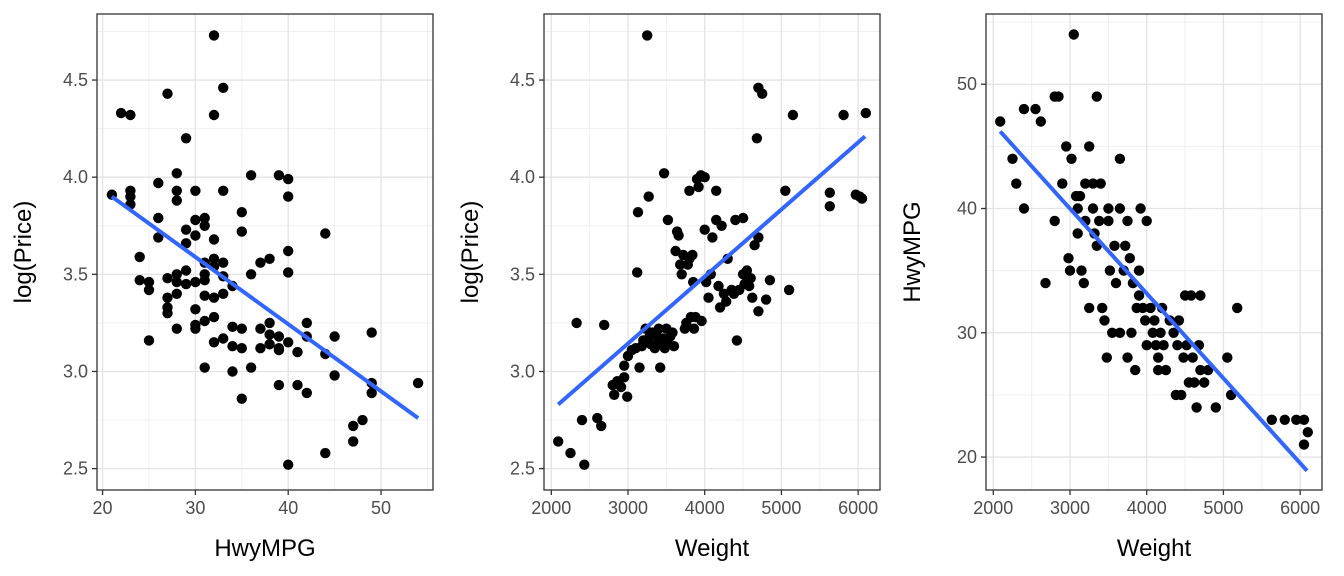  What do you see at coordinates (264, 548) in the screenshot?
I see `x-axis-title: HwyMPG` at bounding box center [264, 548].